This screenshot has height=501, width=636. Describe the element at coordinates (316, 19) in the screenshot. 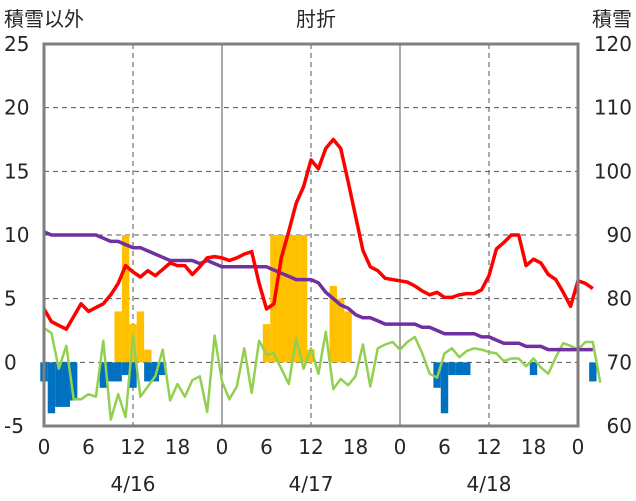

I see `chart-title: 肘折` at that location.